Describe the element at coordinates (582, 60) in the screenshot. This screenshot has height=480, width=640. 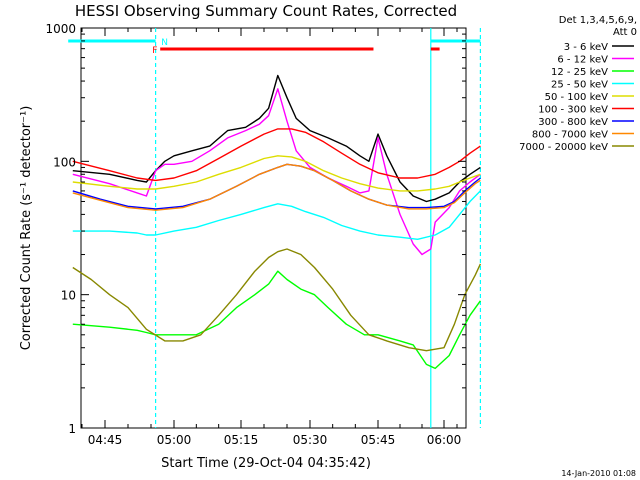
I see `legend-label: 6 - 12 keV` at that location.